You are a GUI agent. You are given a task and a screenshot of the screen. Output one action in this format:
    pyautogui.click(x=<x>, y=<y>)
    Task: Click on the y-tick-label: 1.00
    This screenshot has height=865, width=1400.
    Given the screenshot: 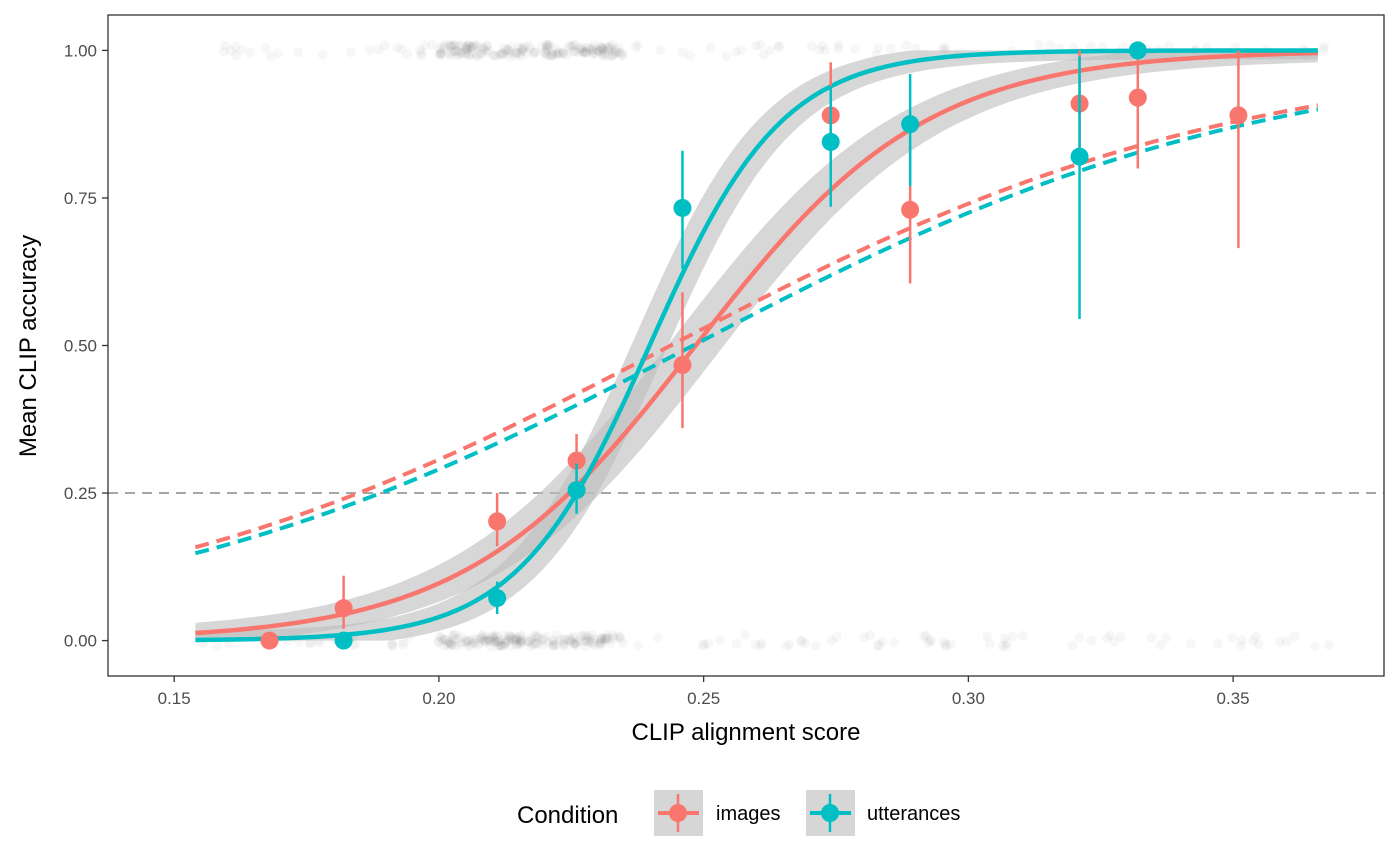 What is the action you would take?
    pyautogui.click(x=80, y=50)
    